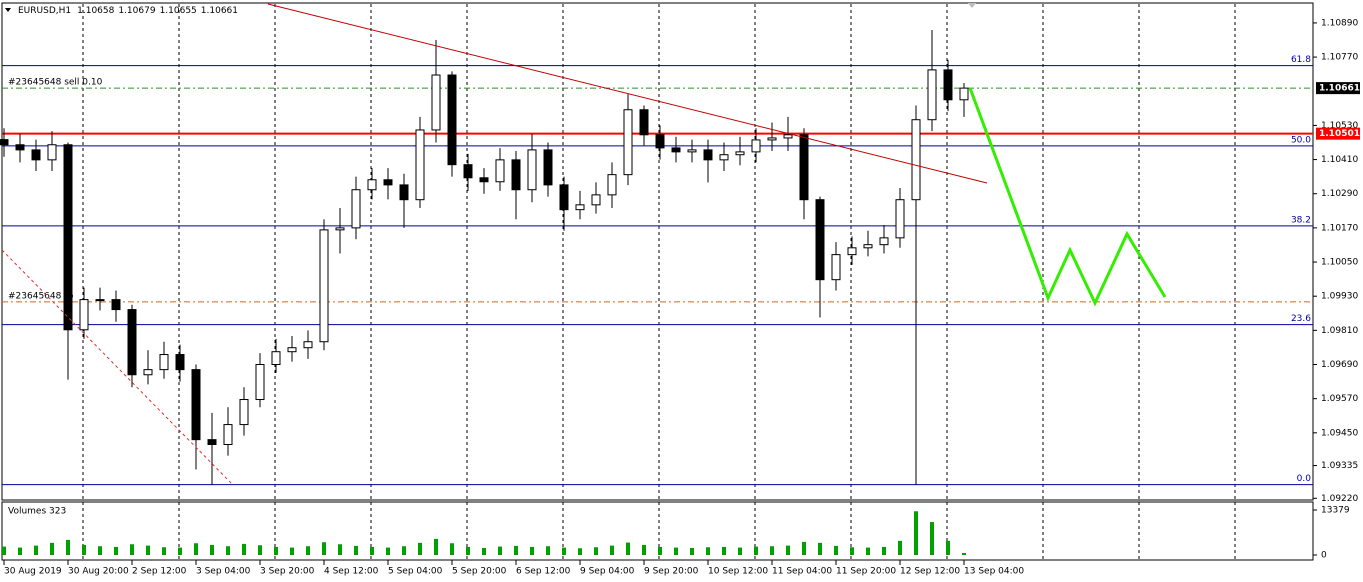 The height and width of the screenshot is (582, 1363). Describe the element at coordinates (1339, 89) in the screenshot. I see `bid-label: 1.10661` at that location.